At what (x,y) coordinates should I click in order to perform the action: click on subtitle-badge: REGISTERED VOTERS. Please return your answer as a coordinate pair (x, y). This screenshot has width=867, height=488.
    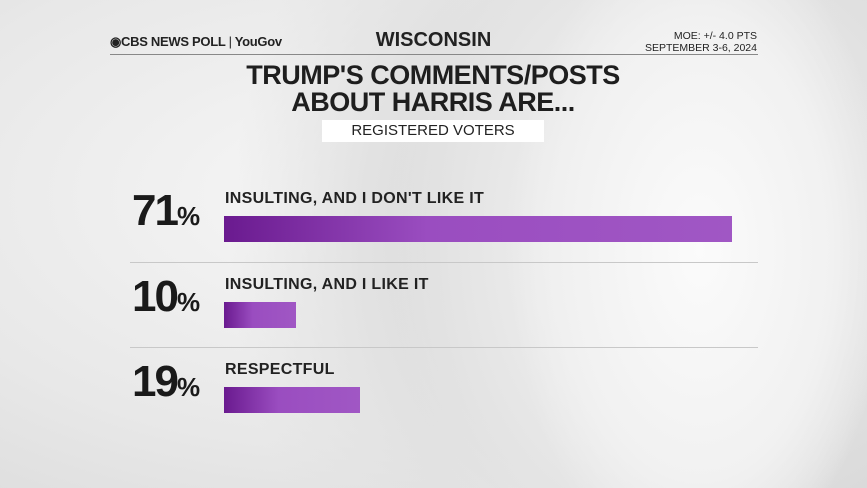
    Looking at the image, I should click on (433, 131).